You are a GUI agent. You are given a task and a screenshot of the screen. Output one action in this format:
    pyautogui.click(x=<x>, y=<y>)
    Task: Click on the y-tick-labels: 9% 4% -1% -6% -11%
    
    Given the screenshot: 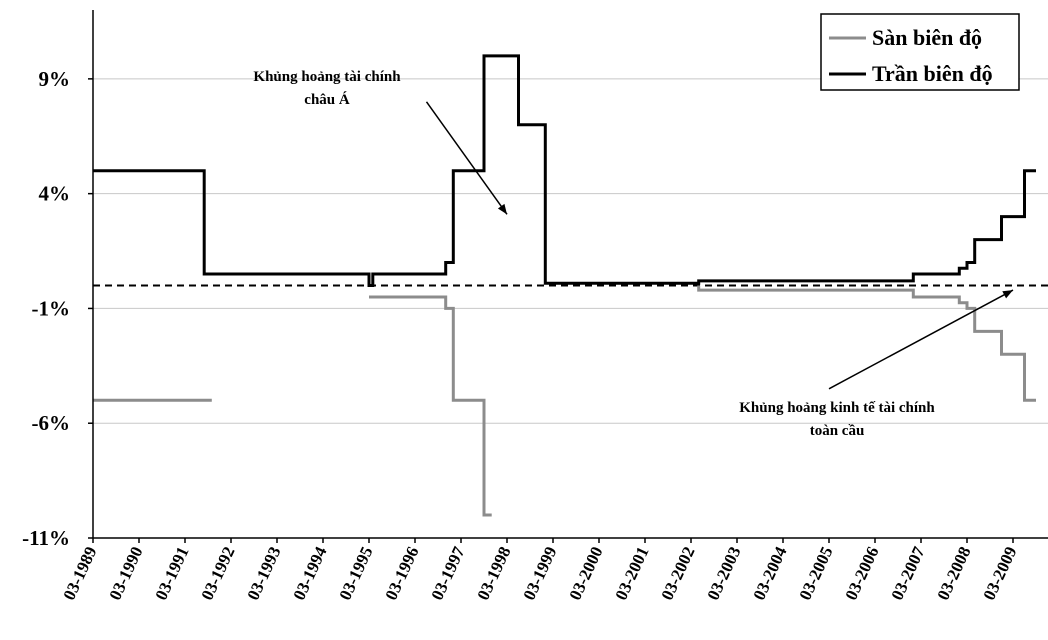 What is the action you would take?
    pyautogui.click(x=46, y=308)
    